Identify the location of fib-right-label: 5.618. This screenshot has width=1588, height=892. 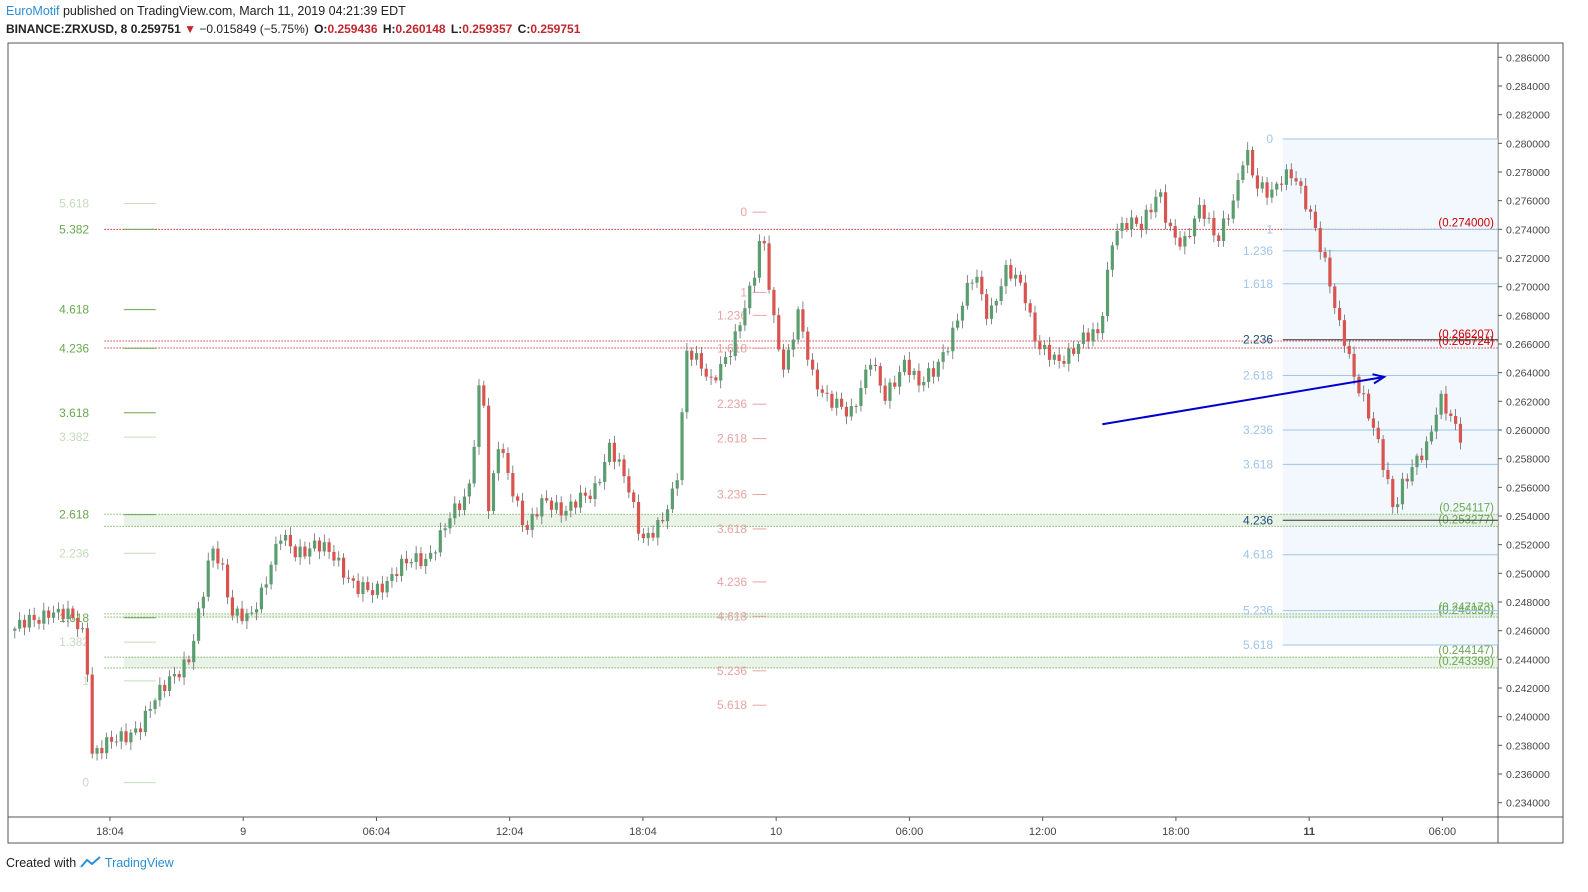
(1258, 645).